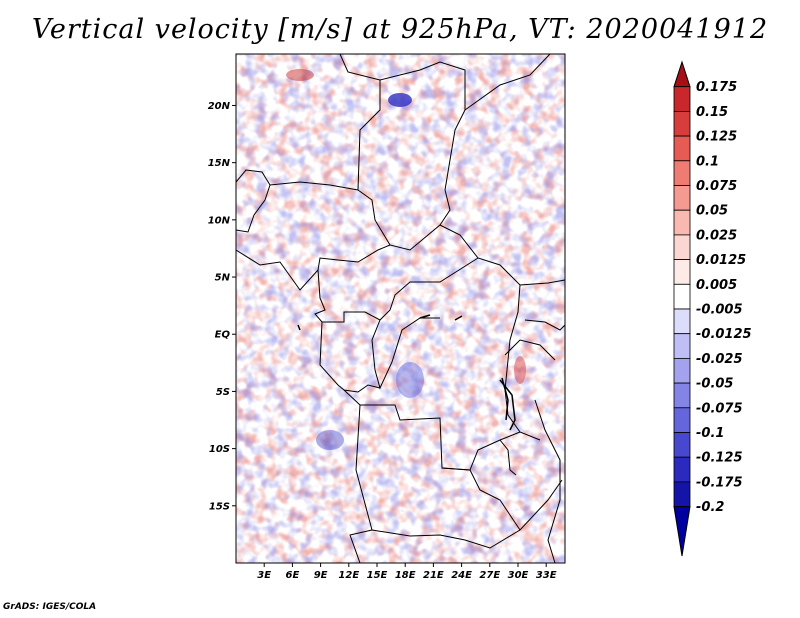  I want to click on lat-tick-label: 15S, so click(219, 506).